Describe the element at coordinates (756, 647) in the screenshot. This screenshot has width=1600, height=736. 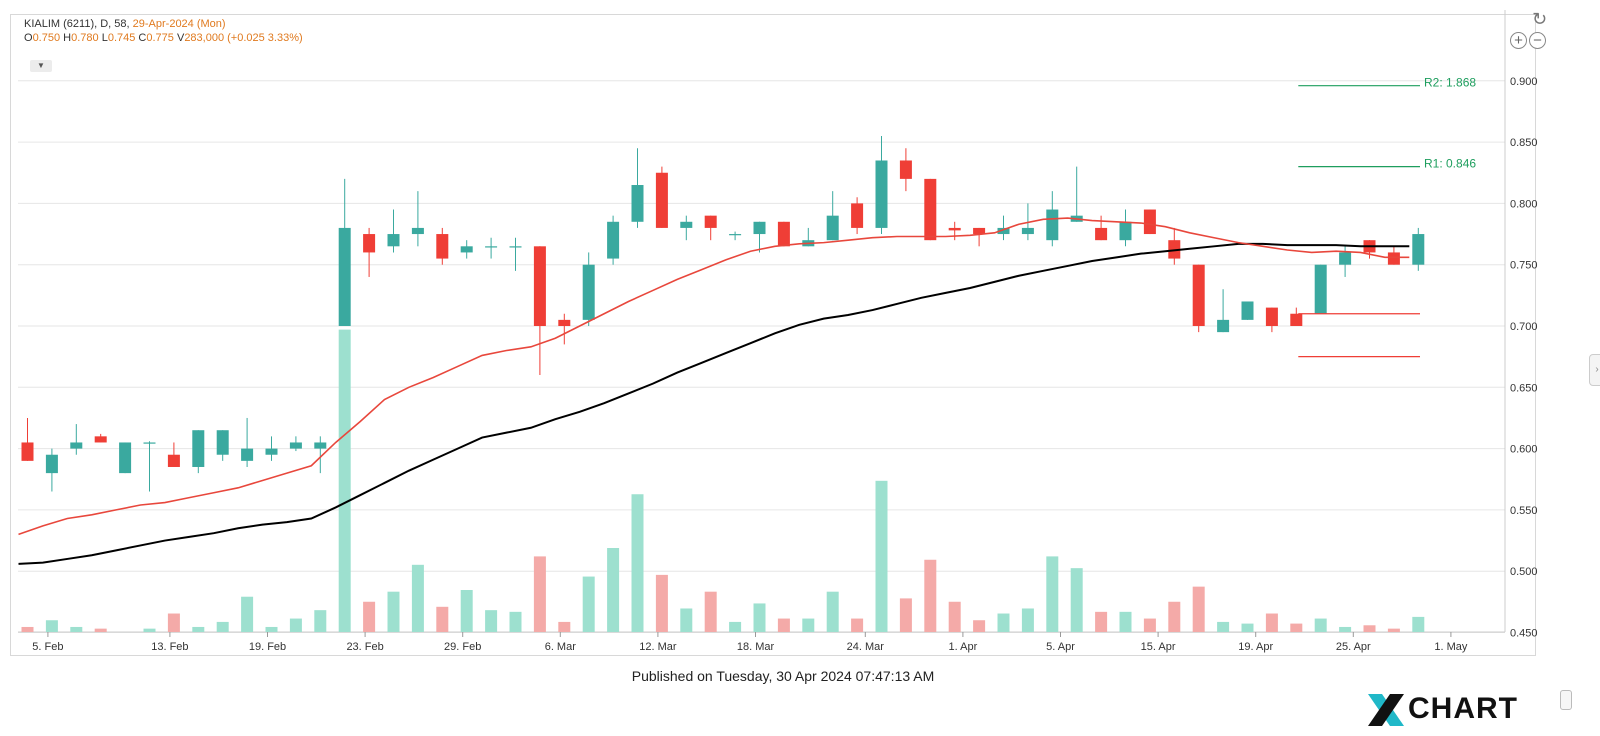
I see `x-tick-label: 18. Mar` at that location.